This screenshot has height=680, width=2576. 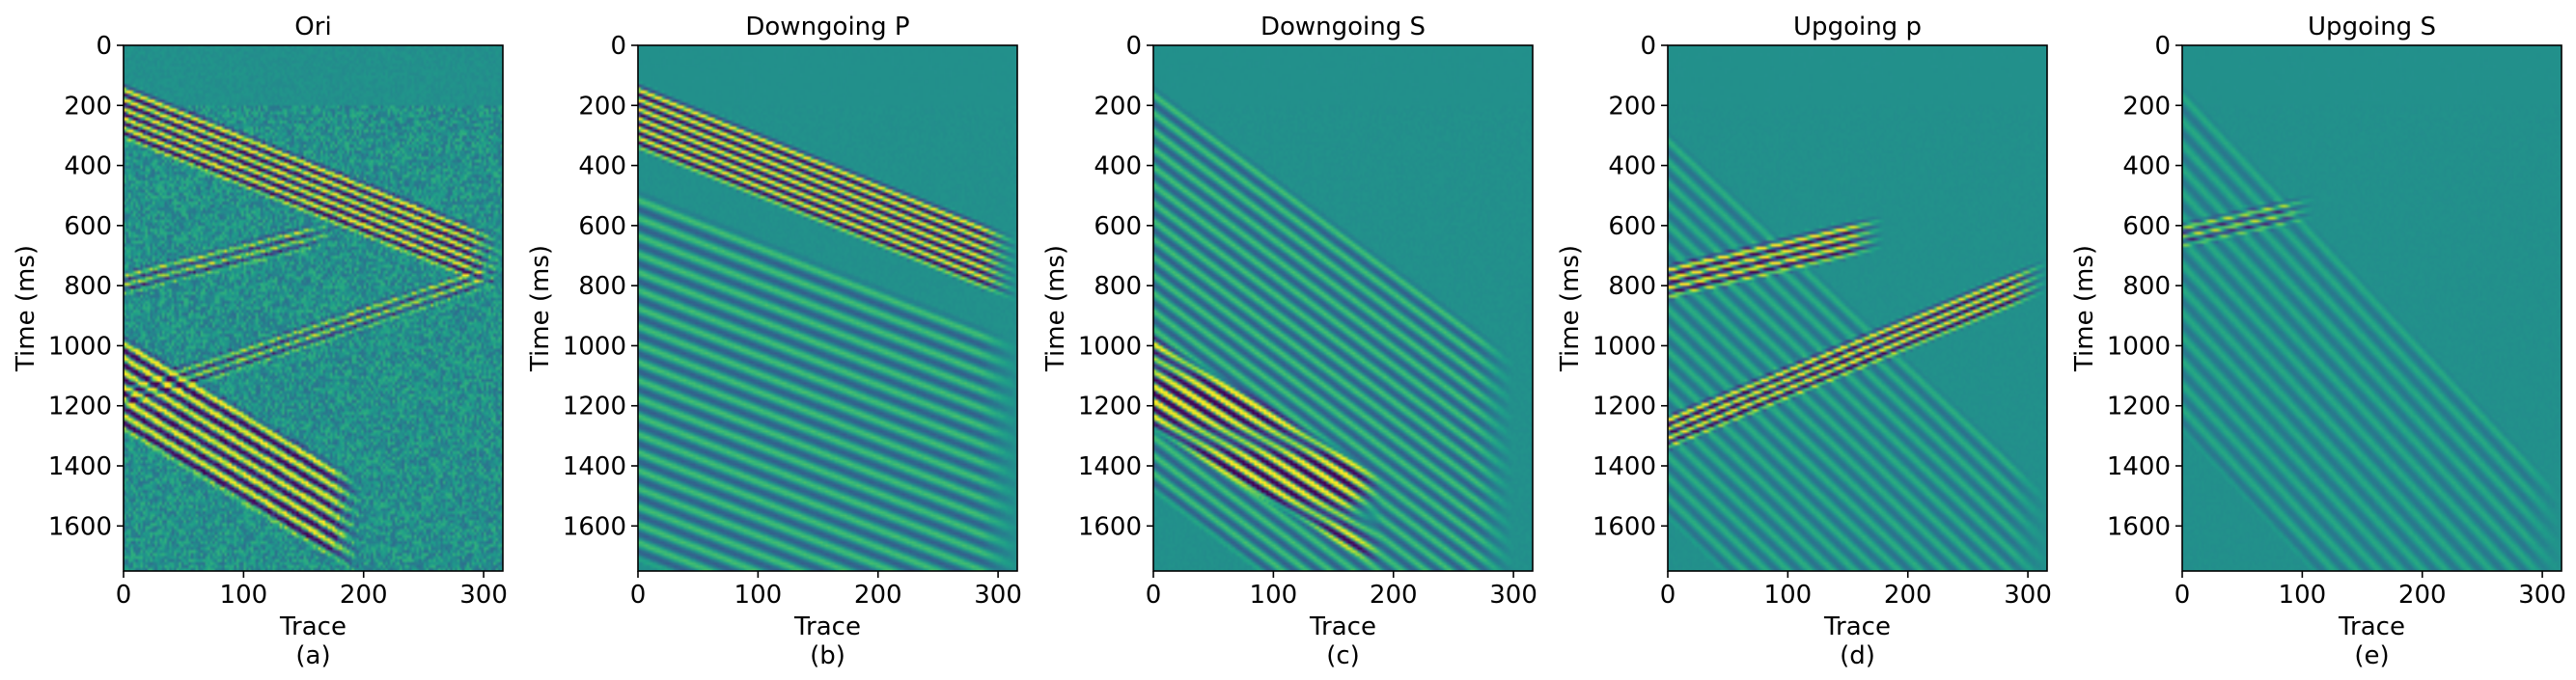 I want to click on chart-title: Downgoing P, so click(x=827, y=27).